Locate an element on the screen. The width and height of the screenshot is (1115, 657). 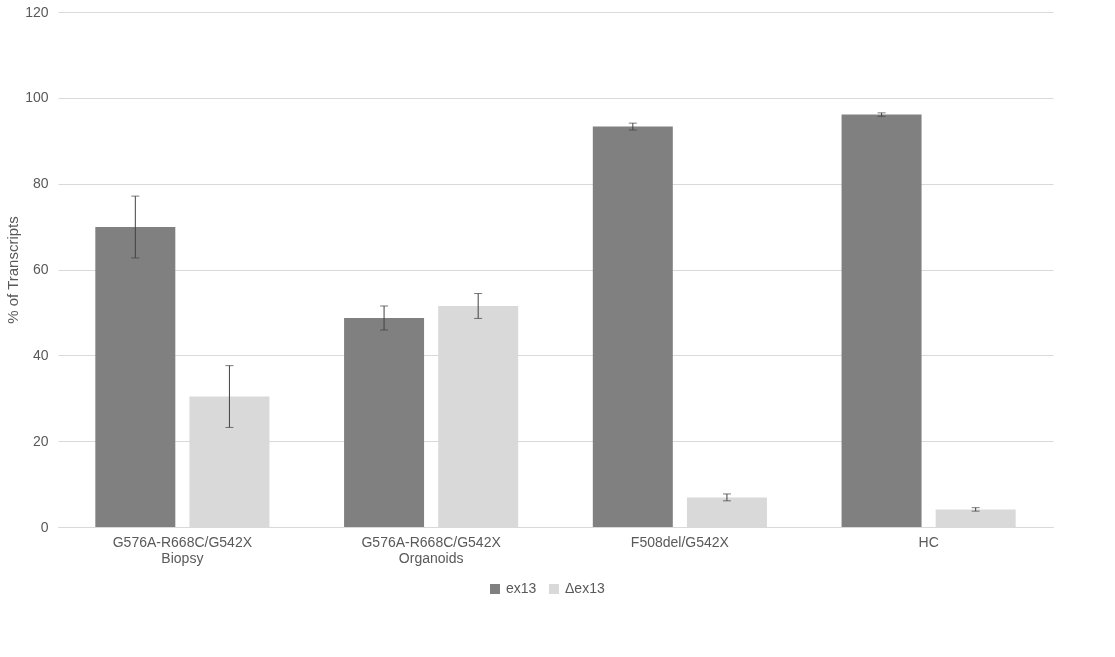
legend-label: ex13 is located at coordinates (521, 588).